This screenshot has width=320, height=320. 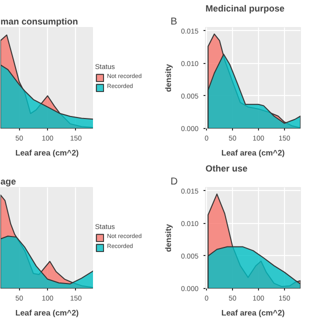 I want to click on text: D, so click(x=174, y=182).